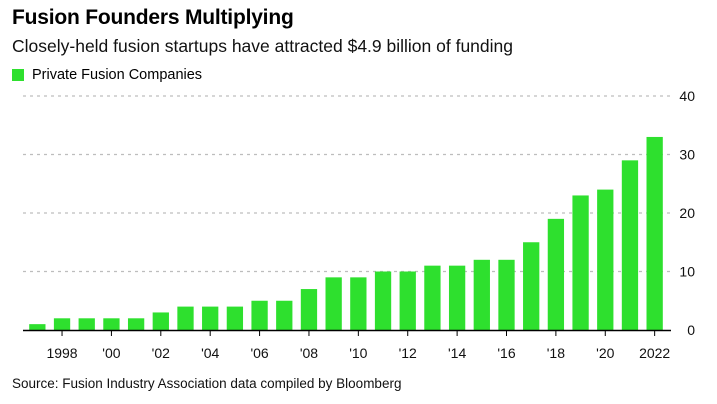 Image resolution: width=717 pixels, height=404 pixels. Describe the element at coordinates (358, 353) in the screenshot. I see `x-tick-label: '10` at that location.